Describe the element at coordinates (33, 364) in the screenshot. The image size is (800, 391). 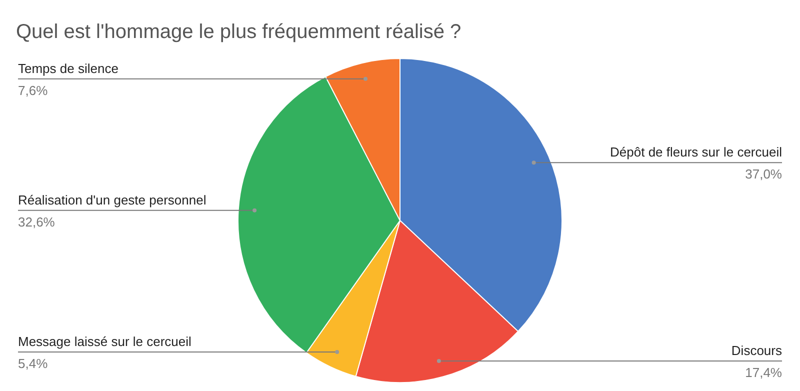
I see `data-label: 5,4%` at that location.